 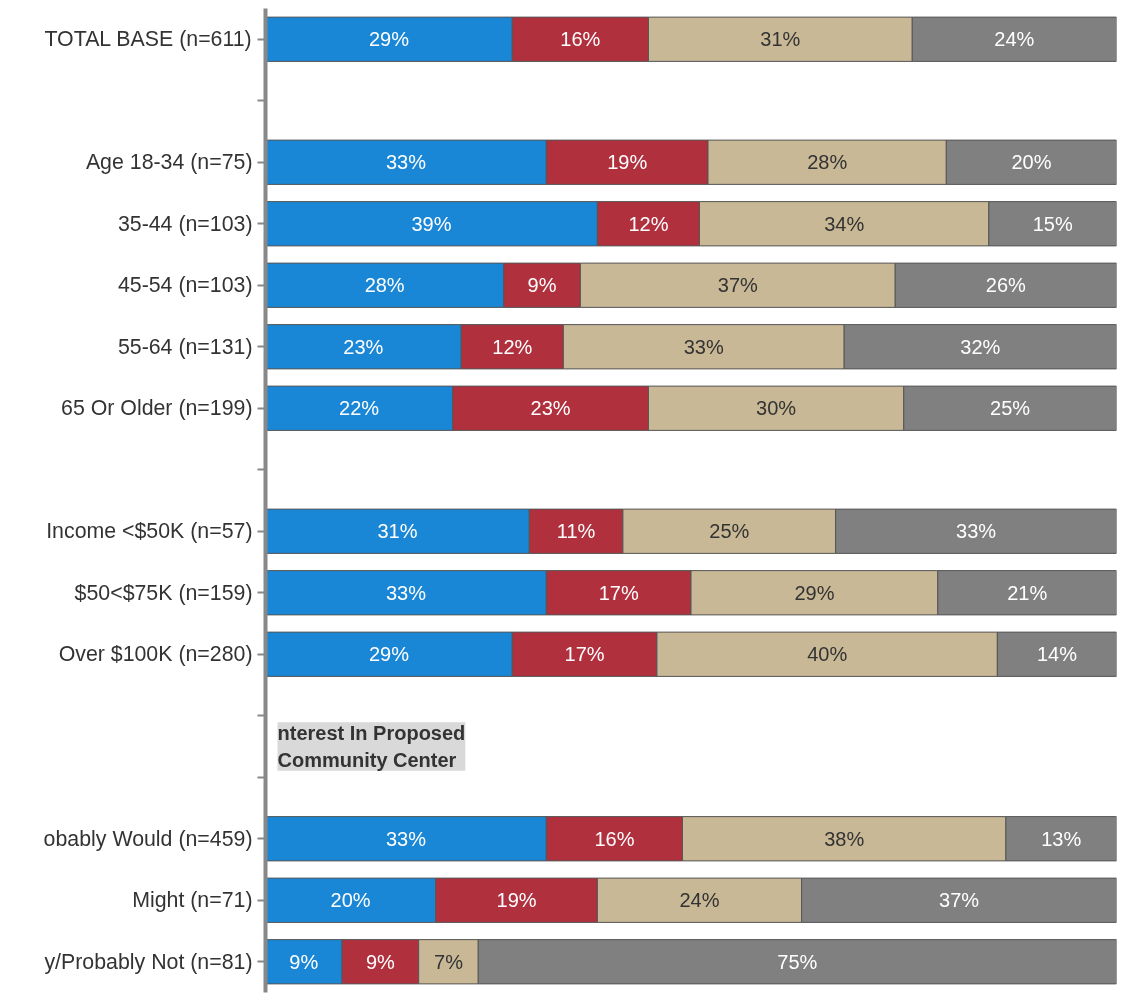 What do you see at coordinates (163, 592) in the screenshot?
I see `y-tick-label: $50<$75K (n=159)` at bounding box center [163, 592].